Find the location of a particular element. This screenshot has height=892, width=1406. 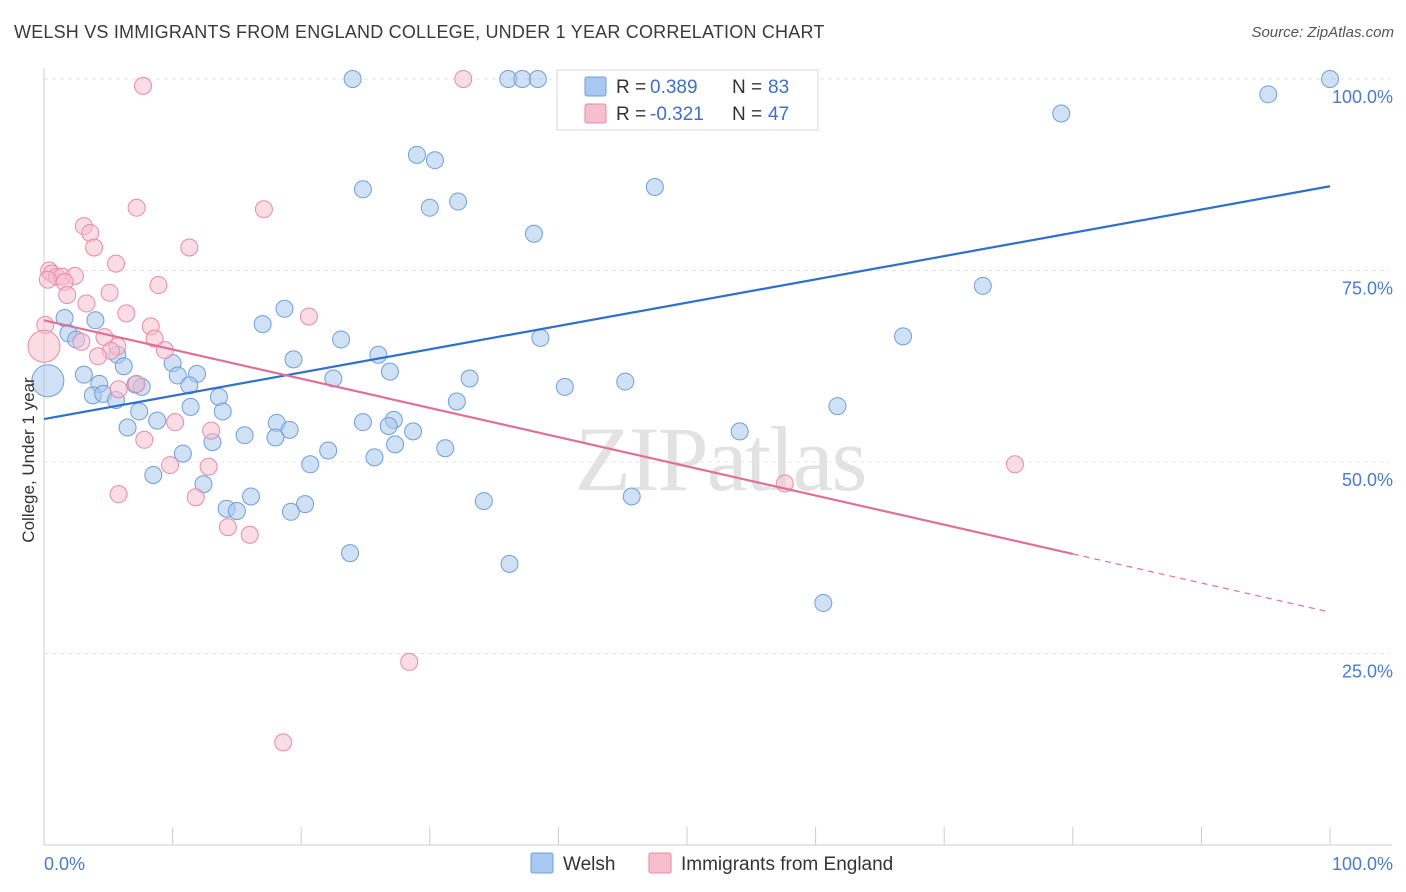

bottom-legend: Welsh Immigrants from England is located at coordinates (711, 863).